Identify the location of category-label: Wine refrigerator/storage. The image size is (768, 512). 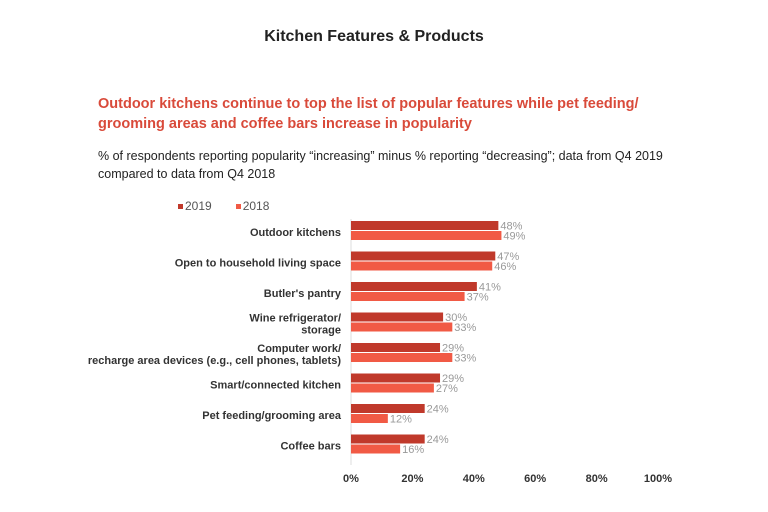
(295, 325).